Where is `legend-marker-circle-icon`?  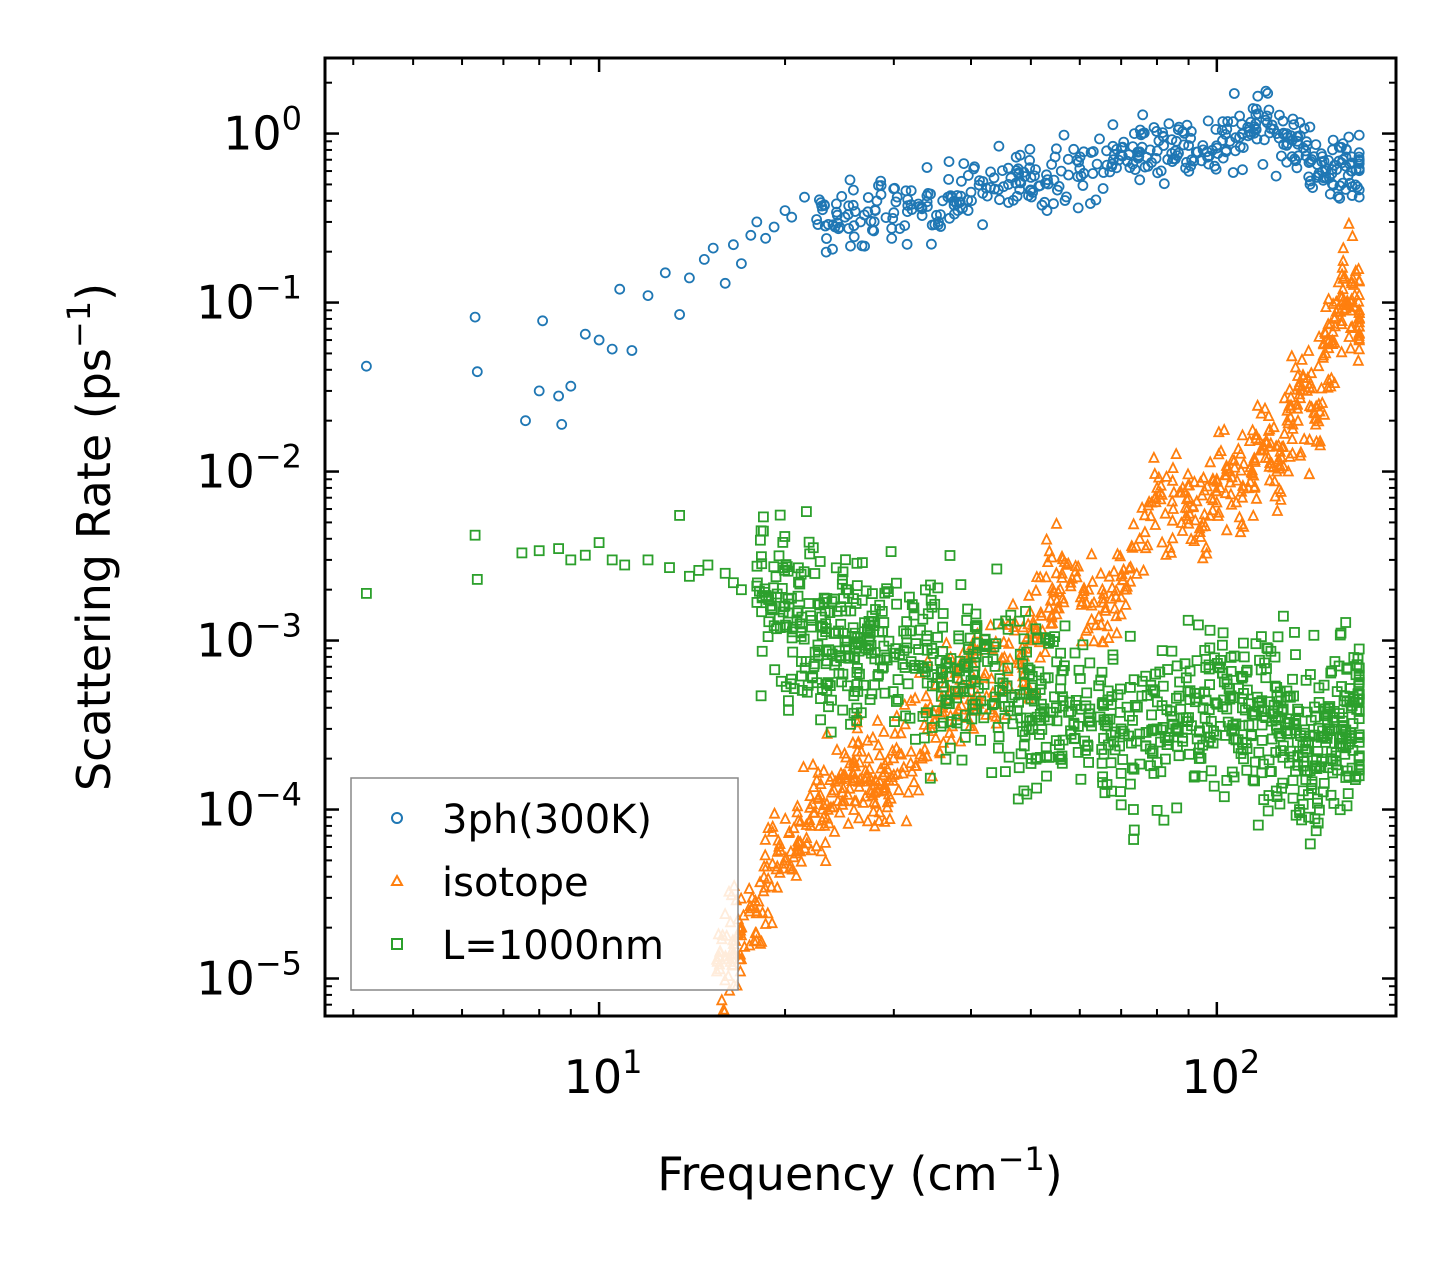
legend-marker-circle-icon is located at coordinates (397, 818).